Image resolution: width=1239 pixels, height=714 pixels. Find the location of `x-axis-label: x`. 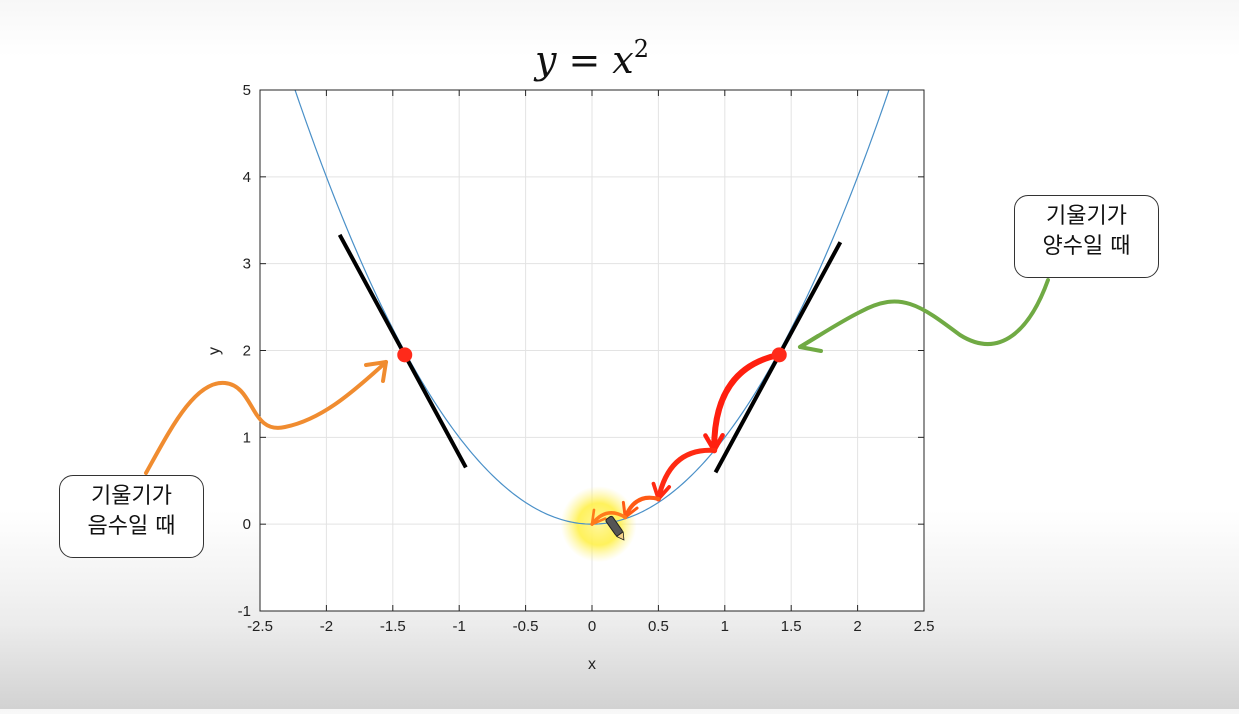

x-axis-label: x is located at coordinates (592, 664).